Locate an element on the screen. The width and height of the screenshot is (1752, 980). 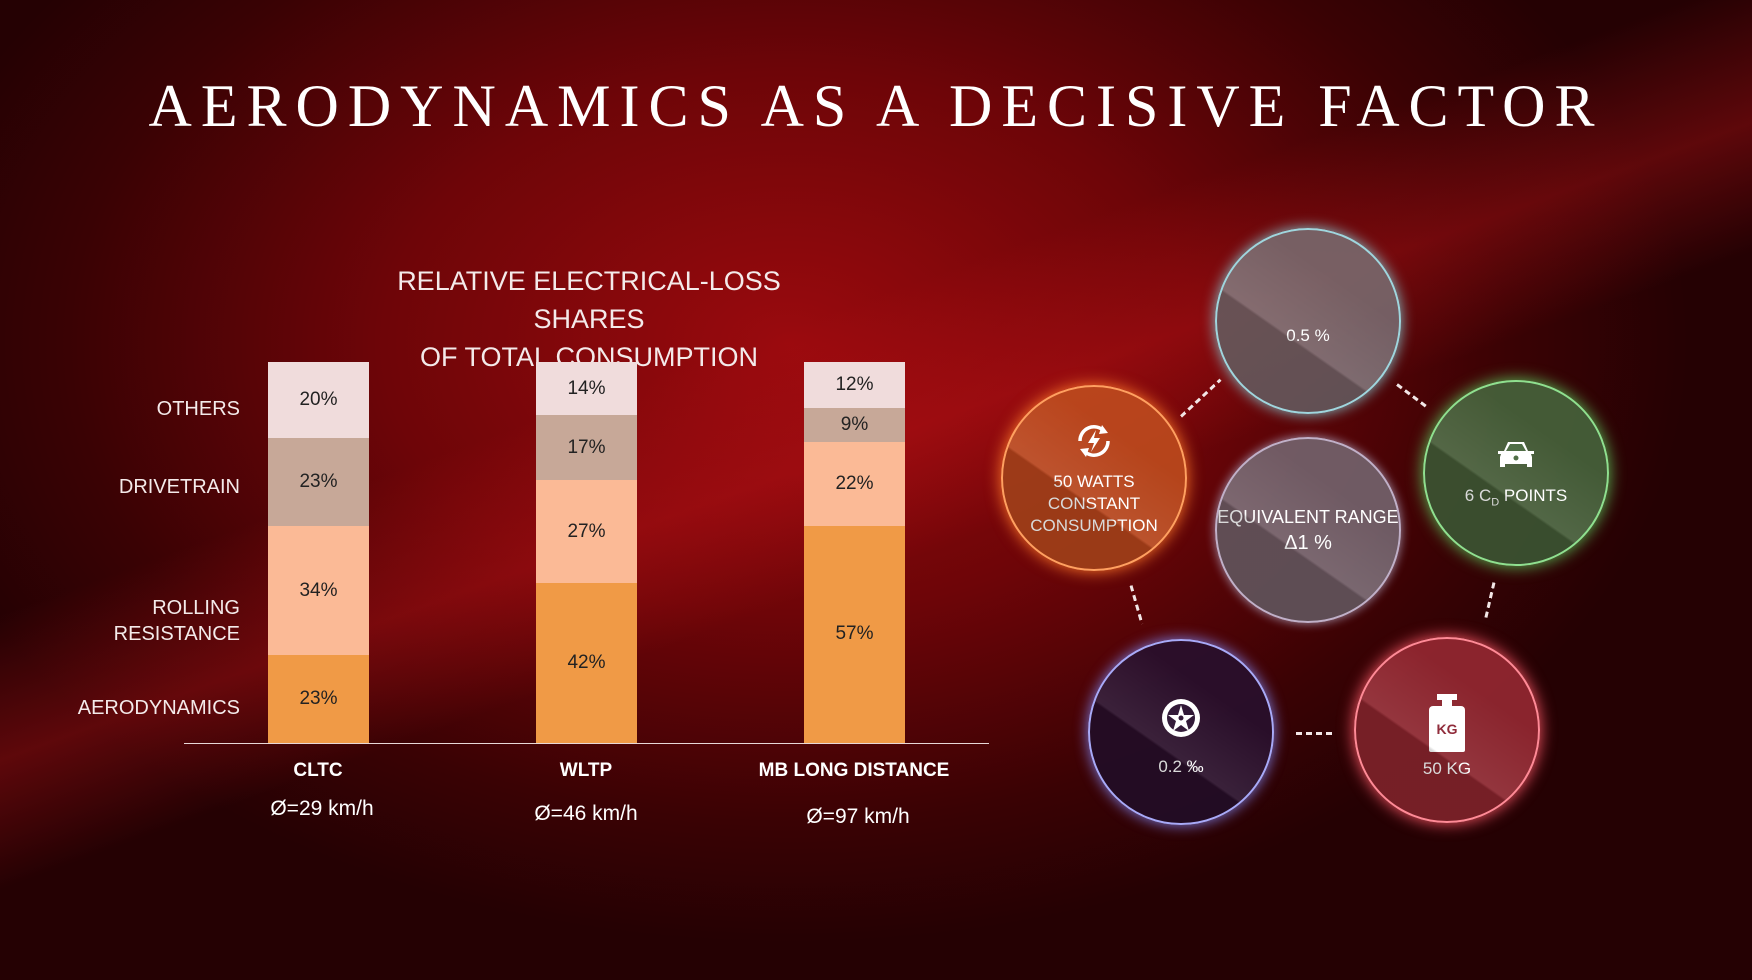
circle-left-line-3: CONSUMPTION is located at coordinates (1094, 525).